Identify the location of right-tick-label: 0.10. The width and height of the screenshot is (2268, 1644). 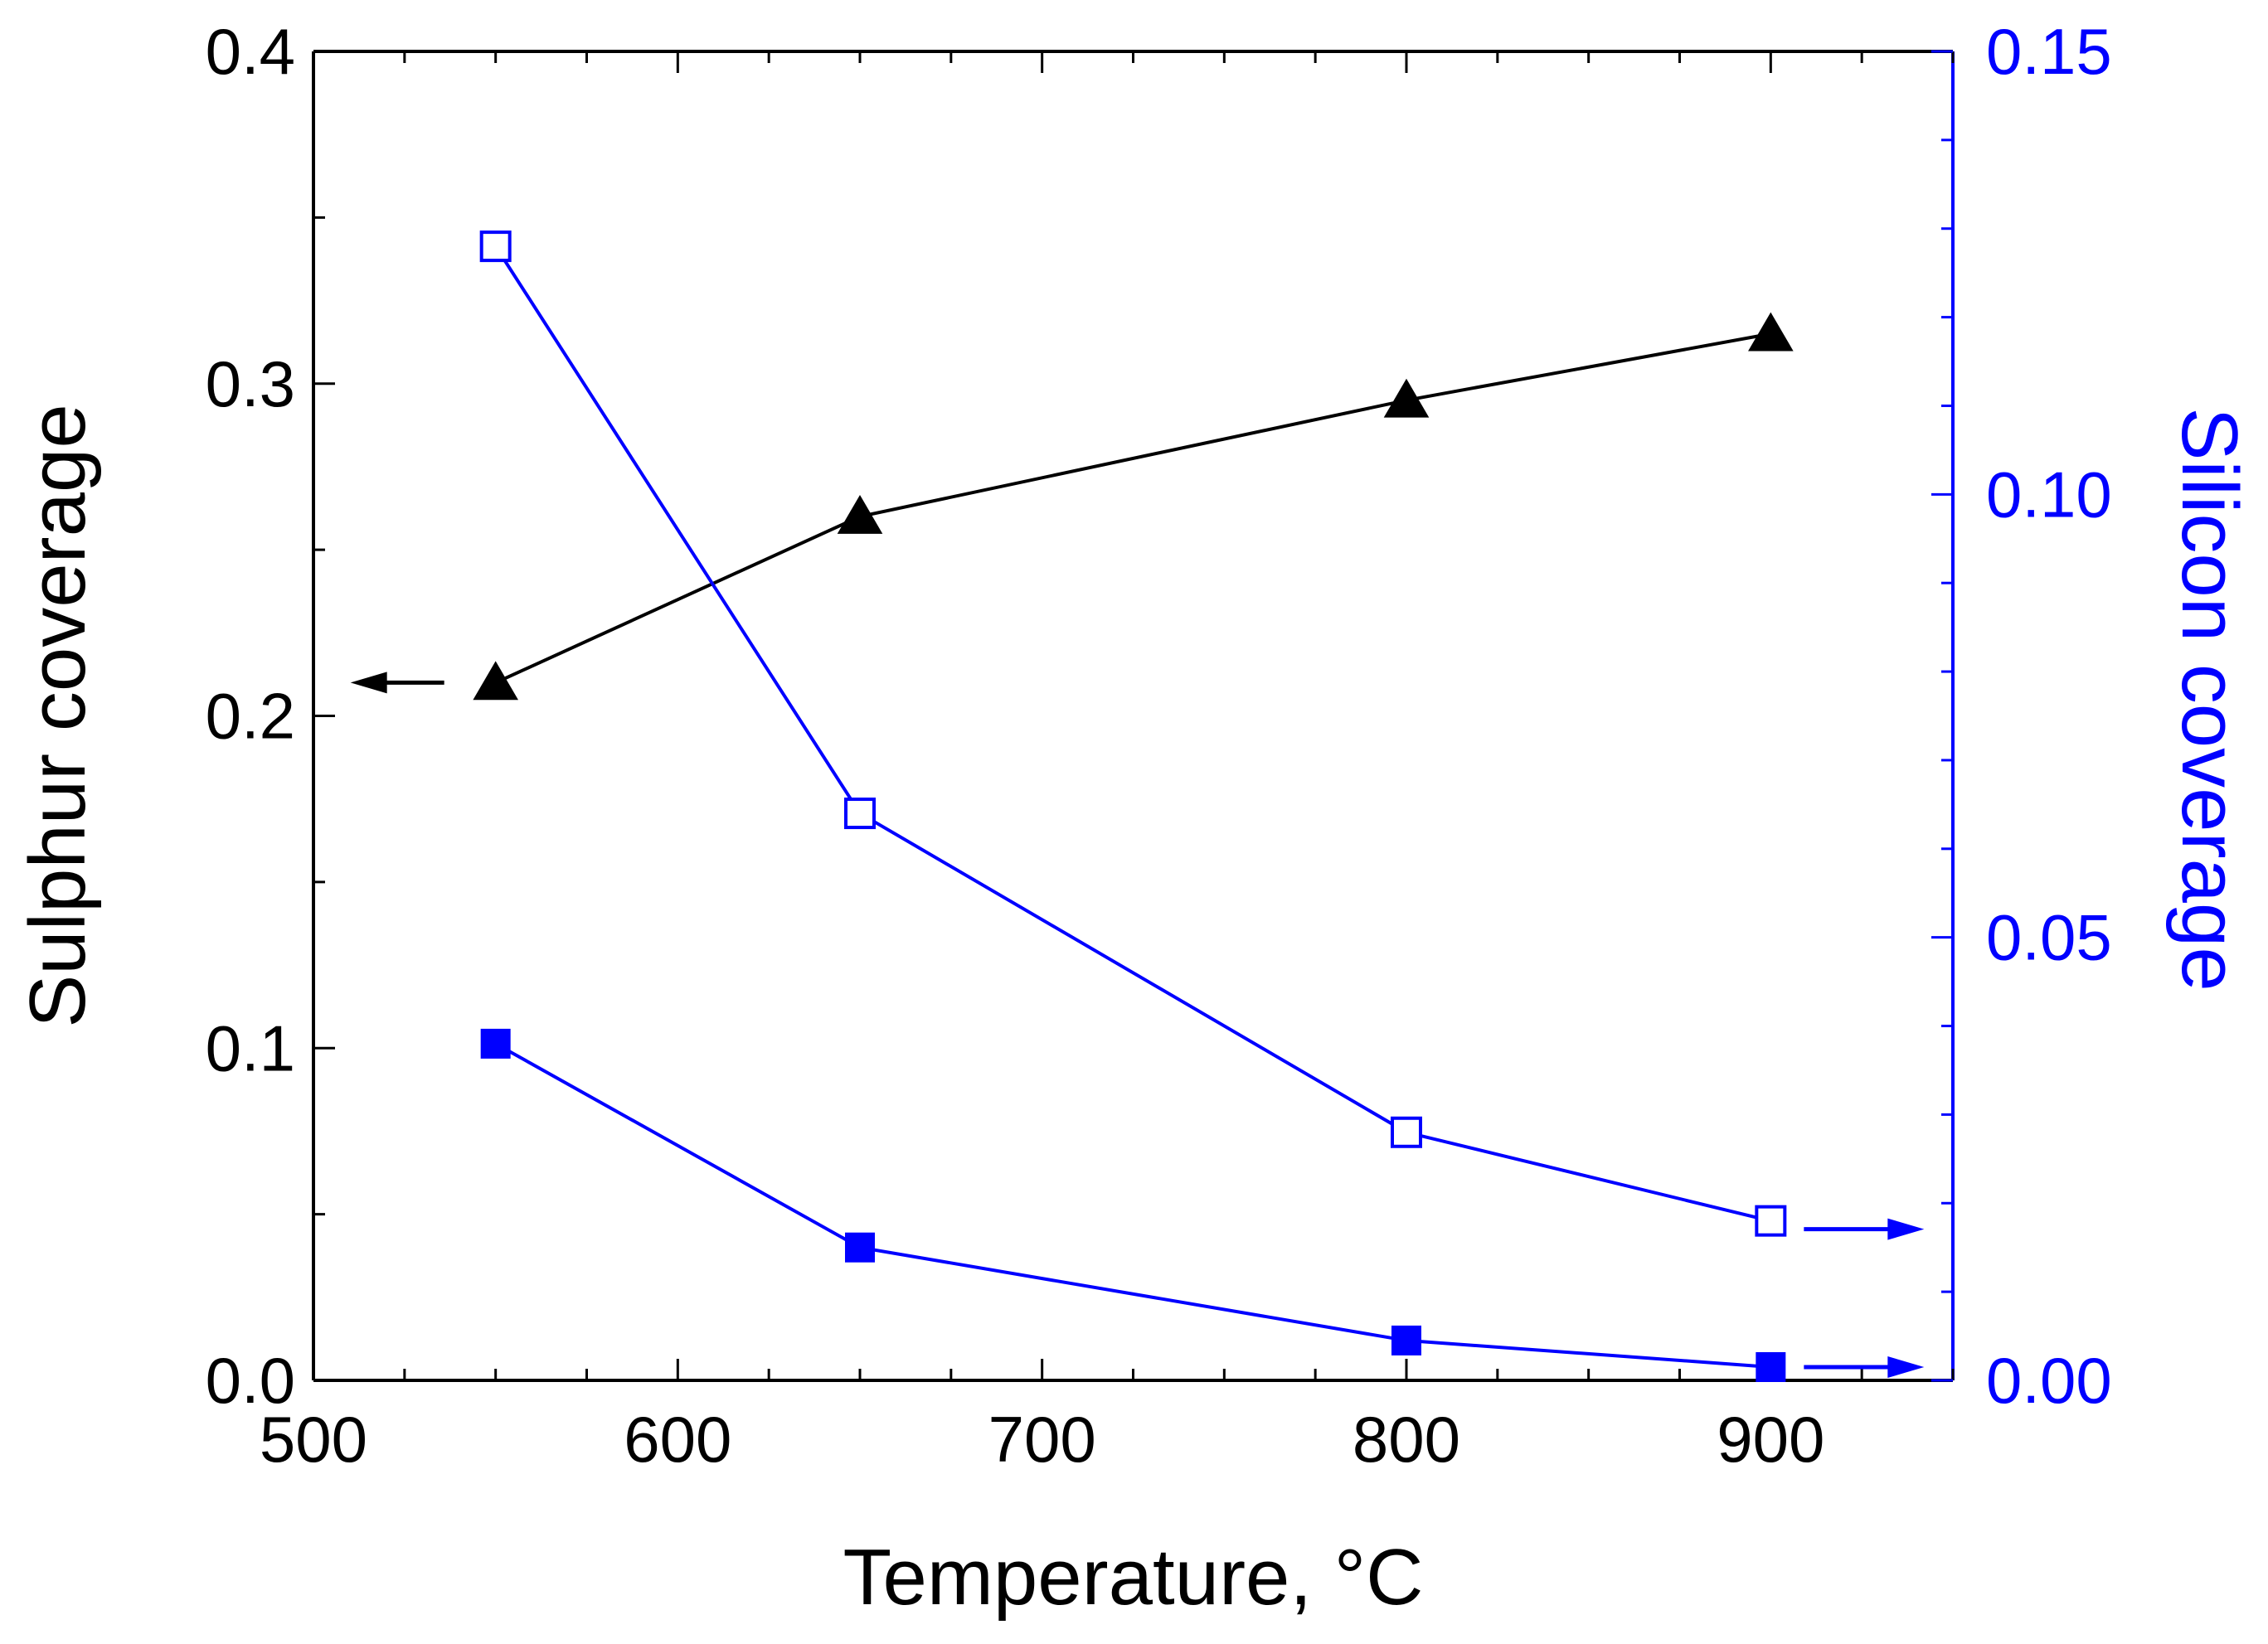
(2049, 495).